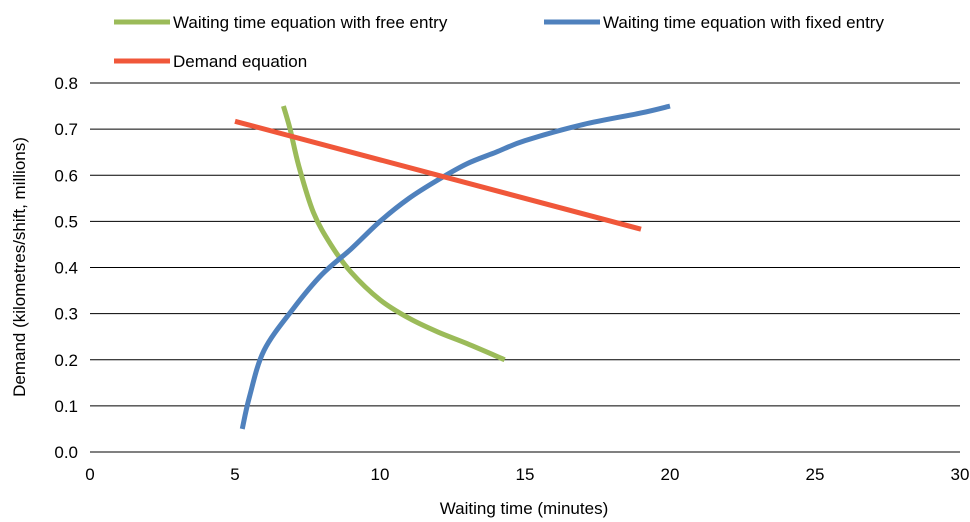 Image resolution: width=970 pixels, height=522 pixels. What do you see at coordinates (743, 22) in the screenshot?
I see `legend-label-fixed-entry: Waiting time equation with fixed entry` at bounding box center [743, 22].